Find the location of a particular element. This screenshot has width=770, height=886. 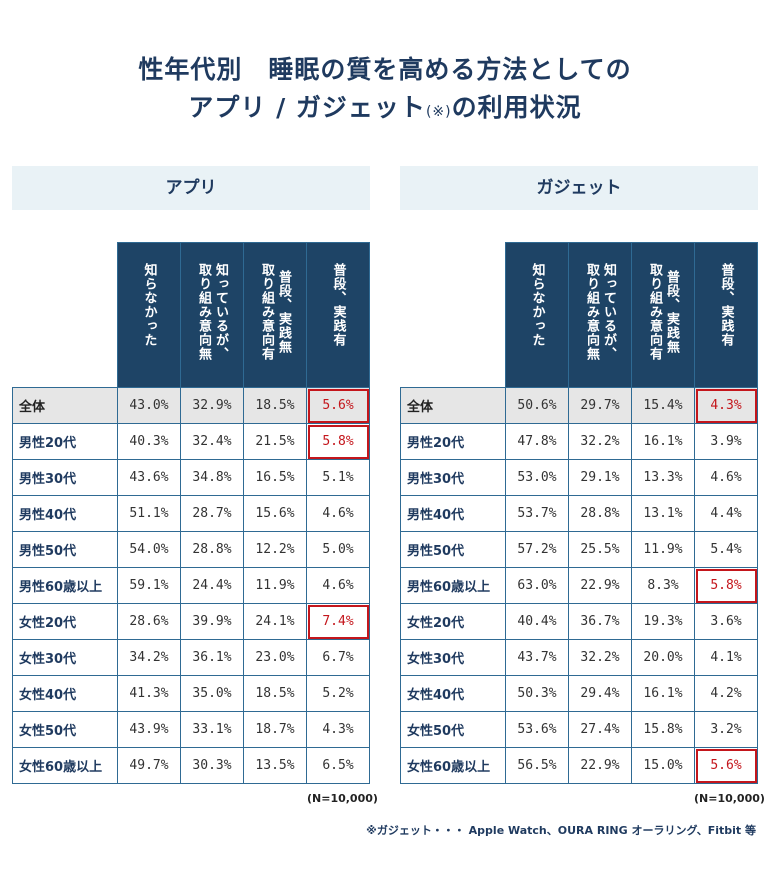

page-title-line1: 性年代別 睡眠の質を高める方法としての is located at coordinates (385, 69).